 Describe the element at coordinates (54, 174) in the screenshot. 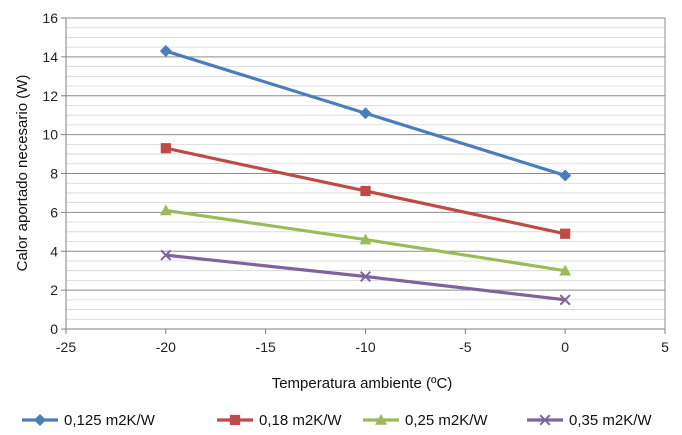

I see `y-tick-label: 8` at that location.